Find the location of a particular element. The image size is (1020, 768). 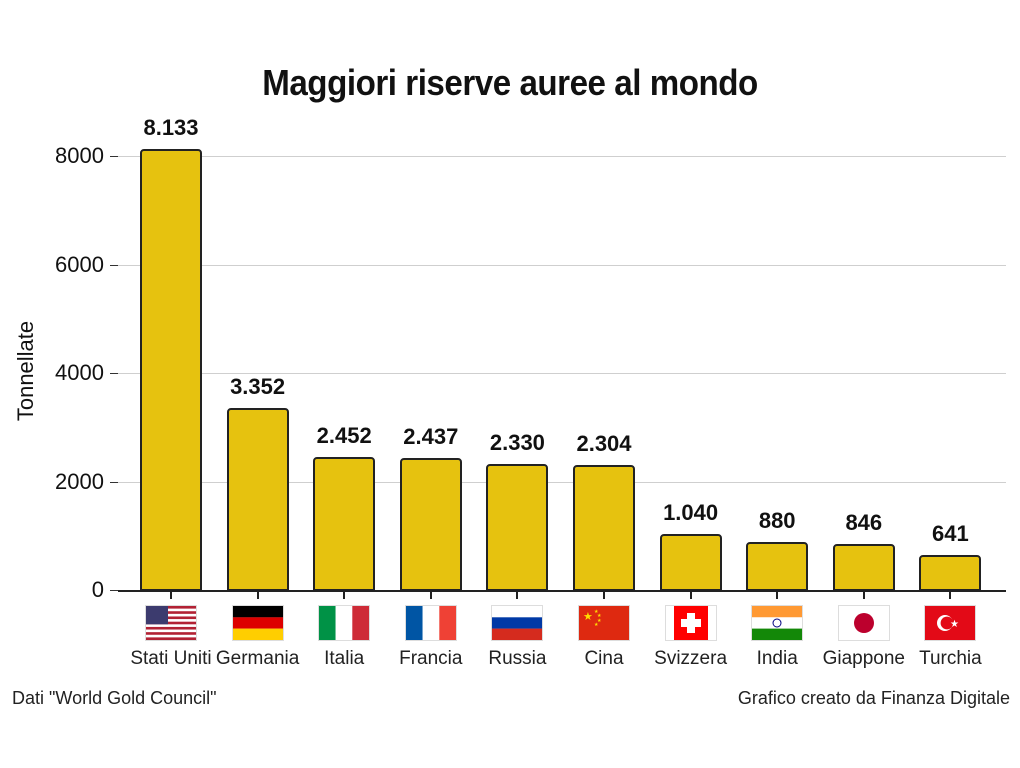

bar-value-label: 2.304 is located at coordinates (604, 443).